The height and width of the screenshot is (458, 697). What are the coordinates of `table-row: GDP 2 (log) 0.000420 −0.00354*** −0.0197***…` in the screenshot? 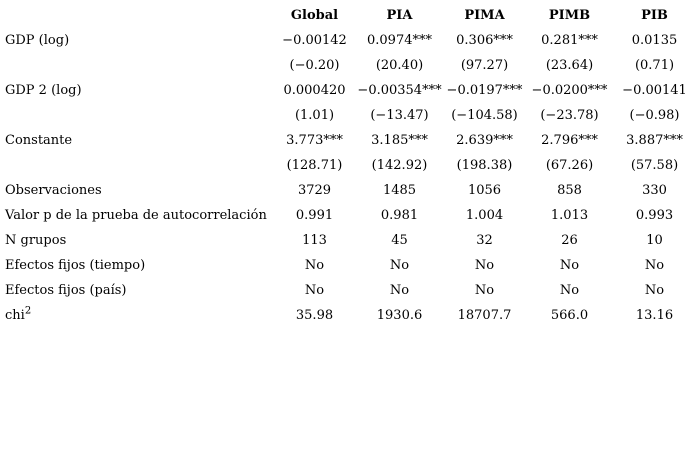 It's located at (348, 90).